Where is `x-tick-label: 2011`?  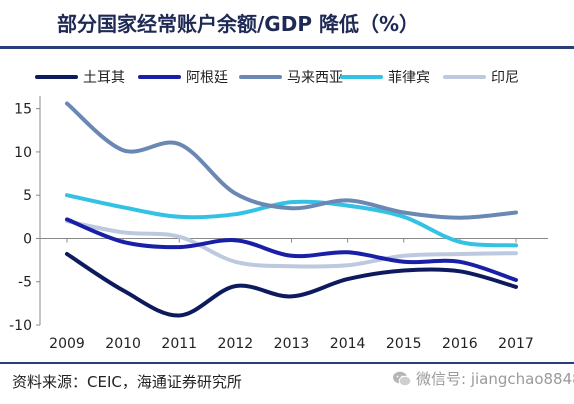 x-tick-label: 2011 is located at coordinates (179, 344).